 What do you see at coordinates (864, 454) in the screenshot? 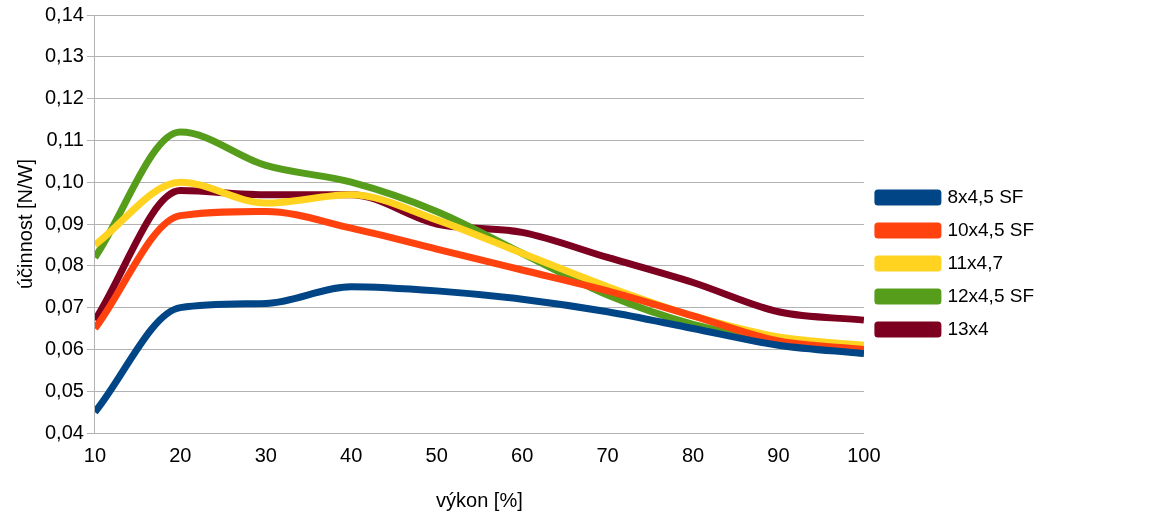
I see `x-tick-label: 100` at bounding box center [864, 454].